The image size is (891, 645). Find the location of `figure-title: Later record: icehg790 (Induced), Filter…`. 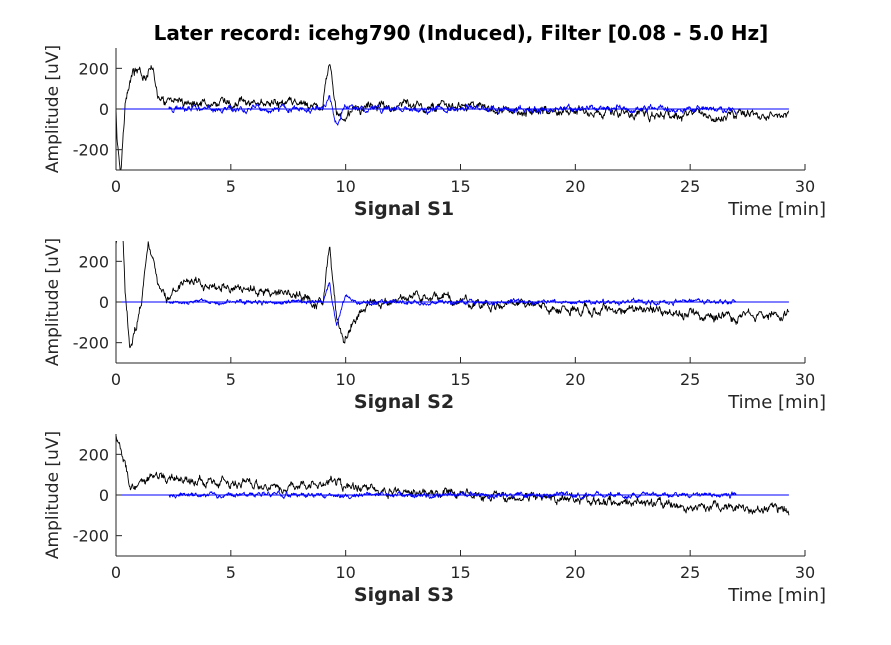

figure-title: Later record: icehg790 (Induced), Filter… is located at coordinates (461, 33).